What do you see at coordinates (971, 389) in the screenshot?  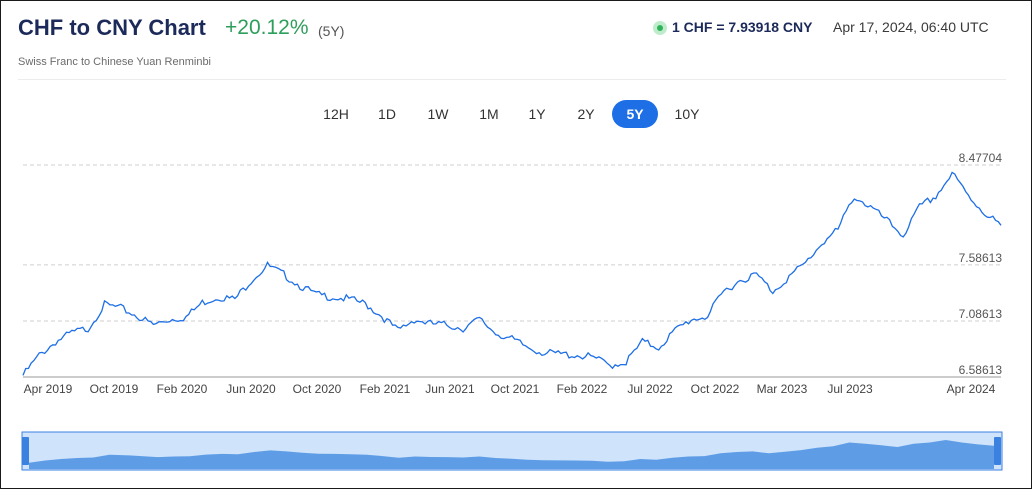 I see `x-tick-label: Apr 2024` at bounding box center [971, 389].